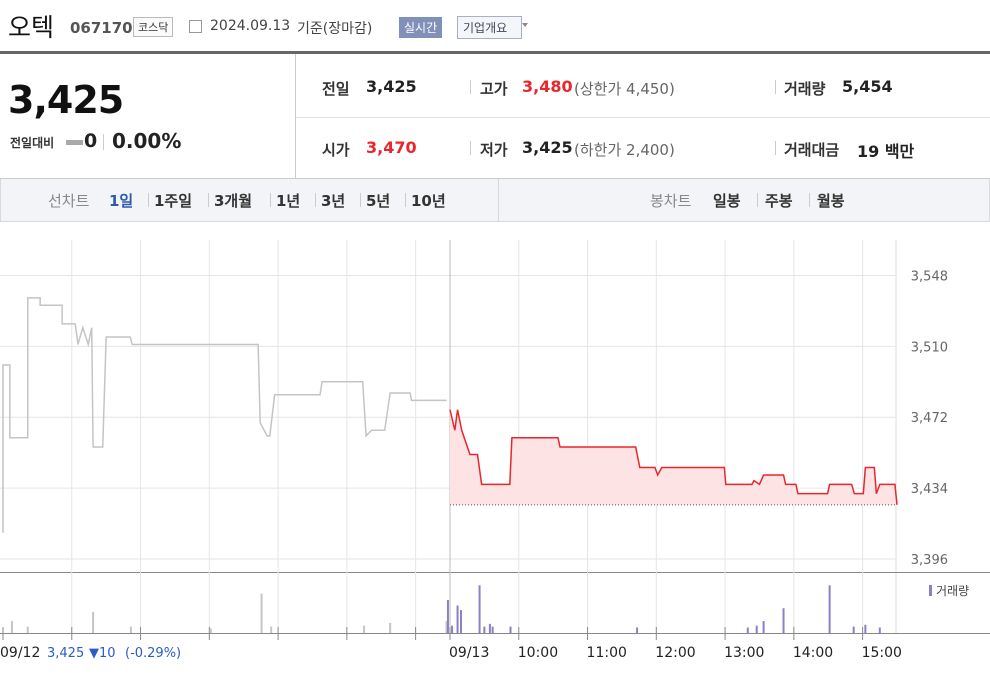 Image resolution: width=990 pixels, height=688 pixels. Describe the element at coordinates (727, 201) in the screenshot. I see `candle-tab: 일봉` at that location.